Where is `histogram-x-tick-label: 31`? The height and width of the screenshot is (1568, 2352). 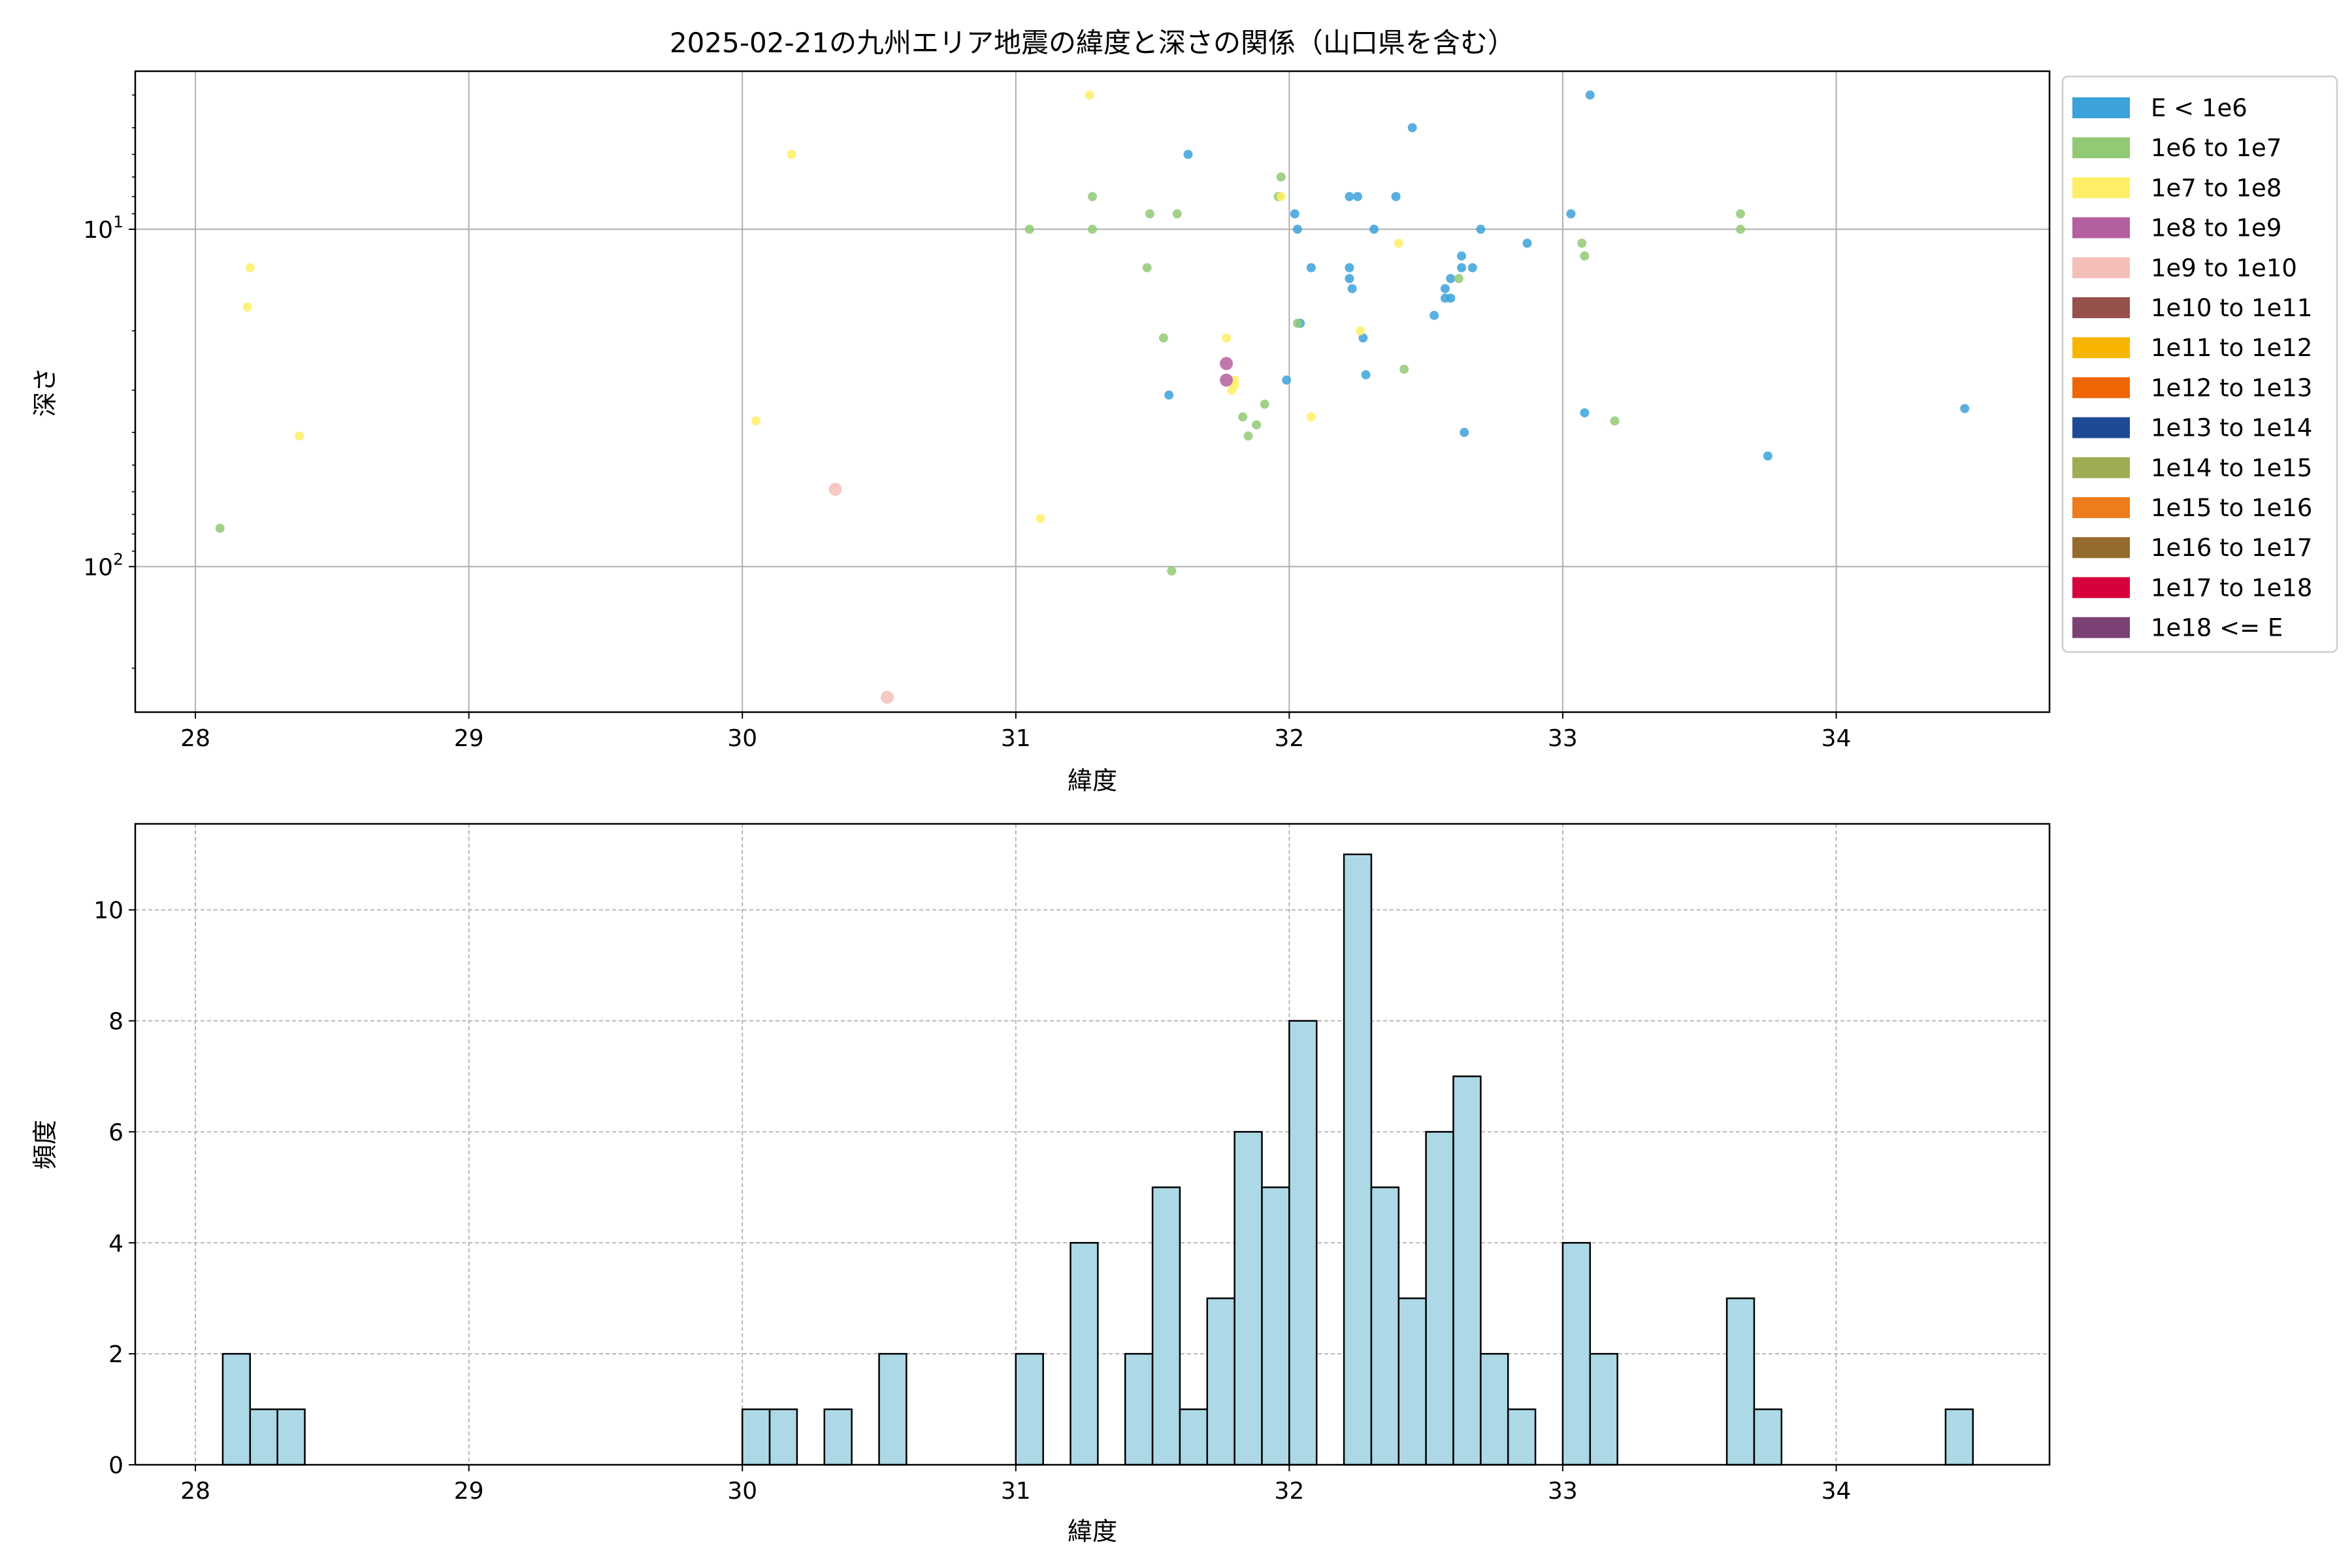
histogram-x-tick-label: 31 is located at coordinates (1016, 1491).